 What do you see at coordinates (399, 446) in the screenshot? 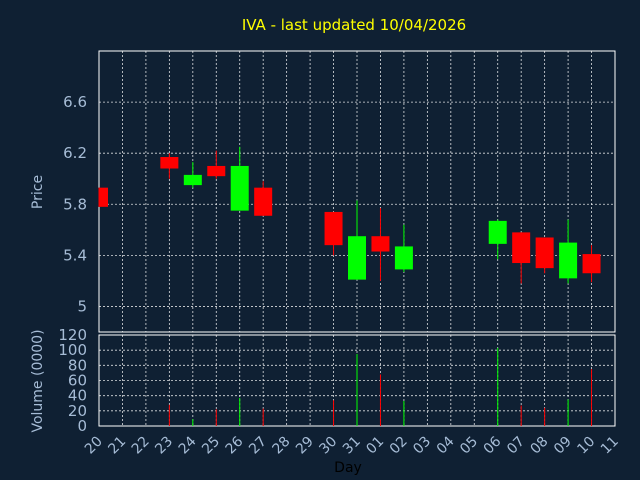
I see `x-tick-label: 02` at bounding box center [399, 446].